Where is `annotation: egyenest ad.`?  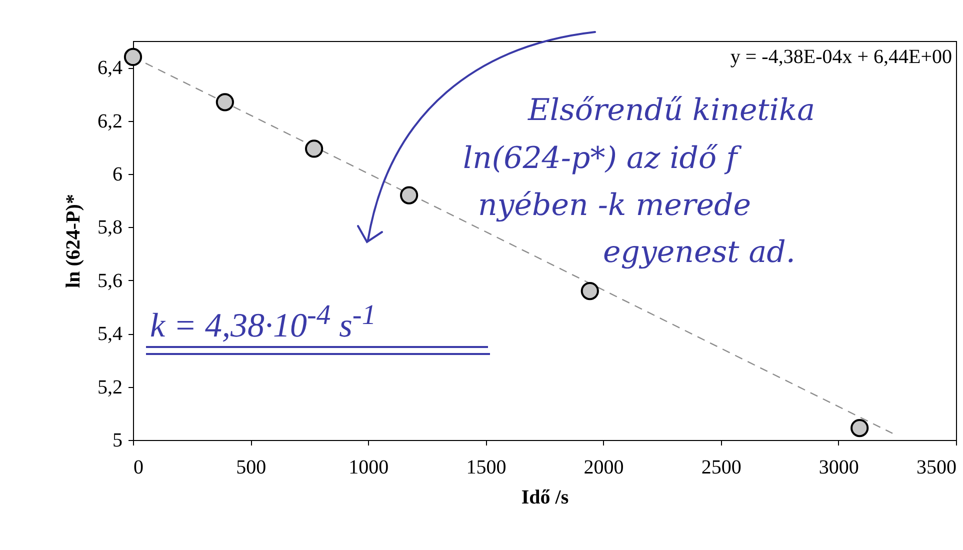
annotation: egyenest ad. is located at coordinates (699, 252).